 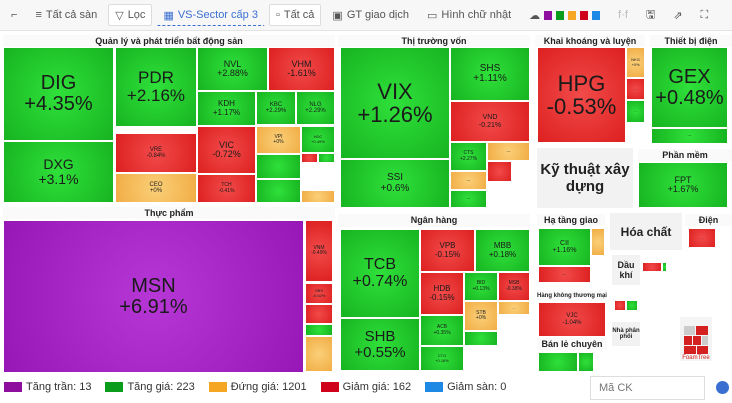 What do you see at coordinates (704, 14) in the screenshot?
I see `fullscreen-icon: ⛶` at bounding box center [704, 14].